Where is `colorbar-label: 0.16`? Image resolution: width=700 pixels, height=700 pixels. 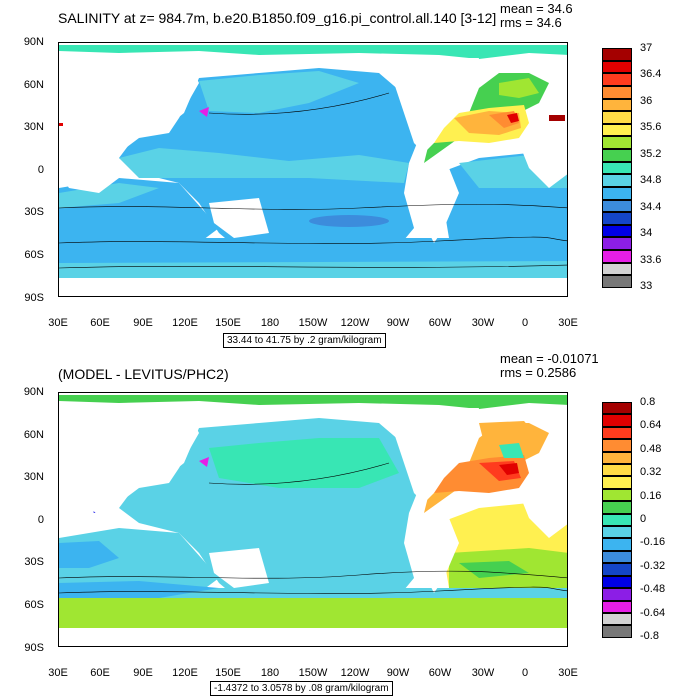 colorbar-label: 0.16 is located at coordinates (651, 495).